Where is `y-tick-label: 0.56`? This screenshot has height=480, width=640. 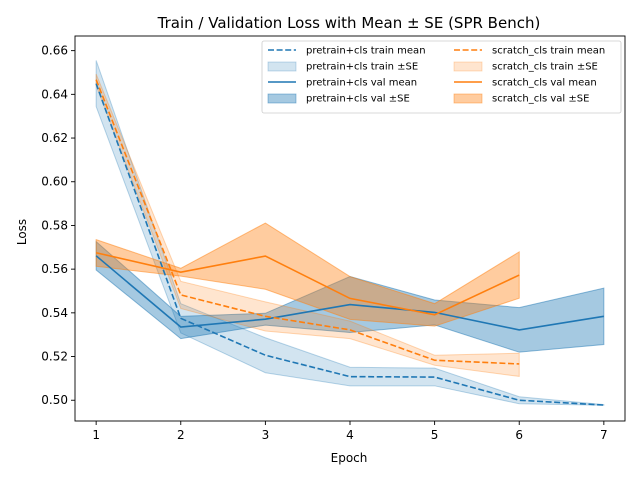 y-tick-label: 0.56 is located at coordinates (54, 269).